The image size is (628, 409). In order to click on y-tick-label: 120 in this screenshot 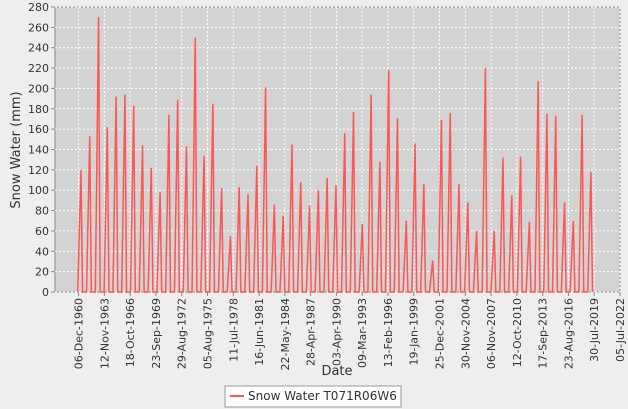, I will do `click(38, 170)`.